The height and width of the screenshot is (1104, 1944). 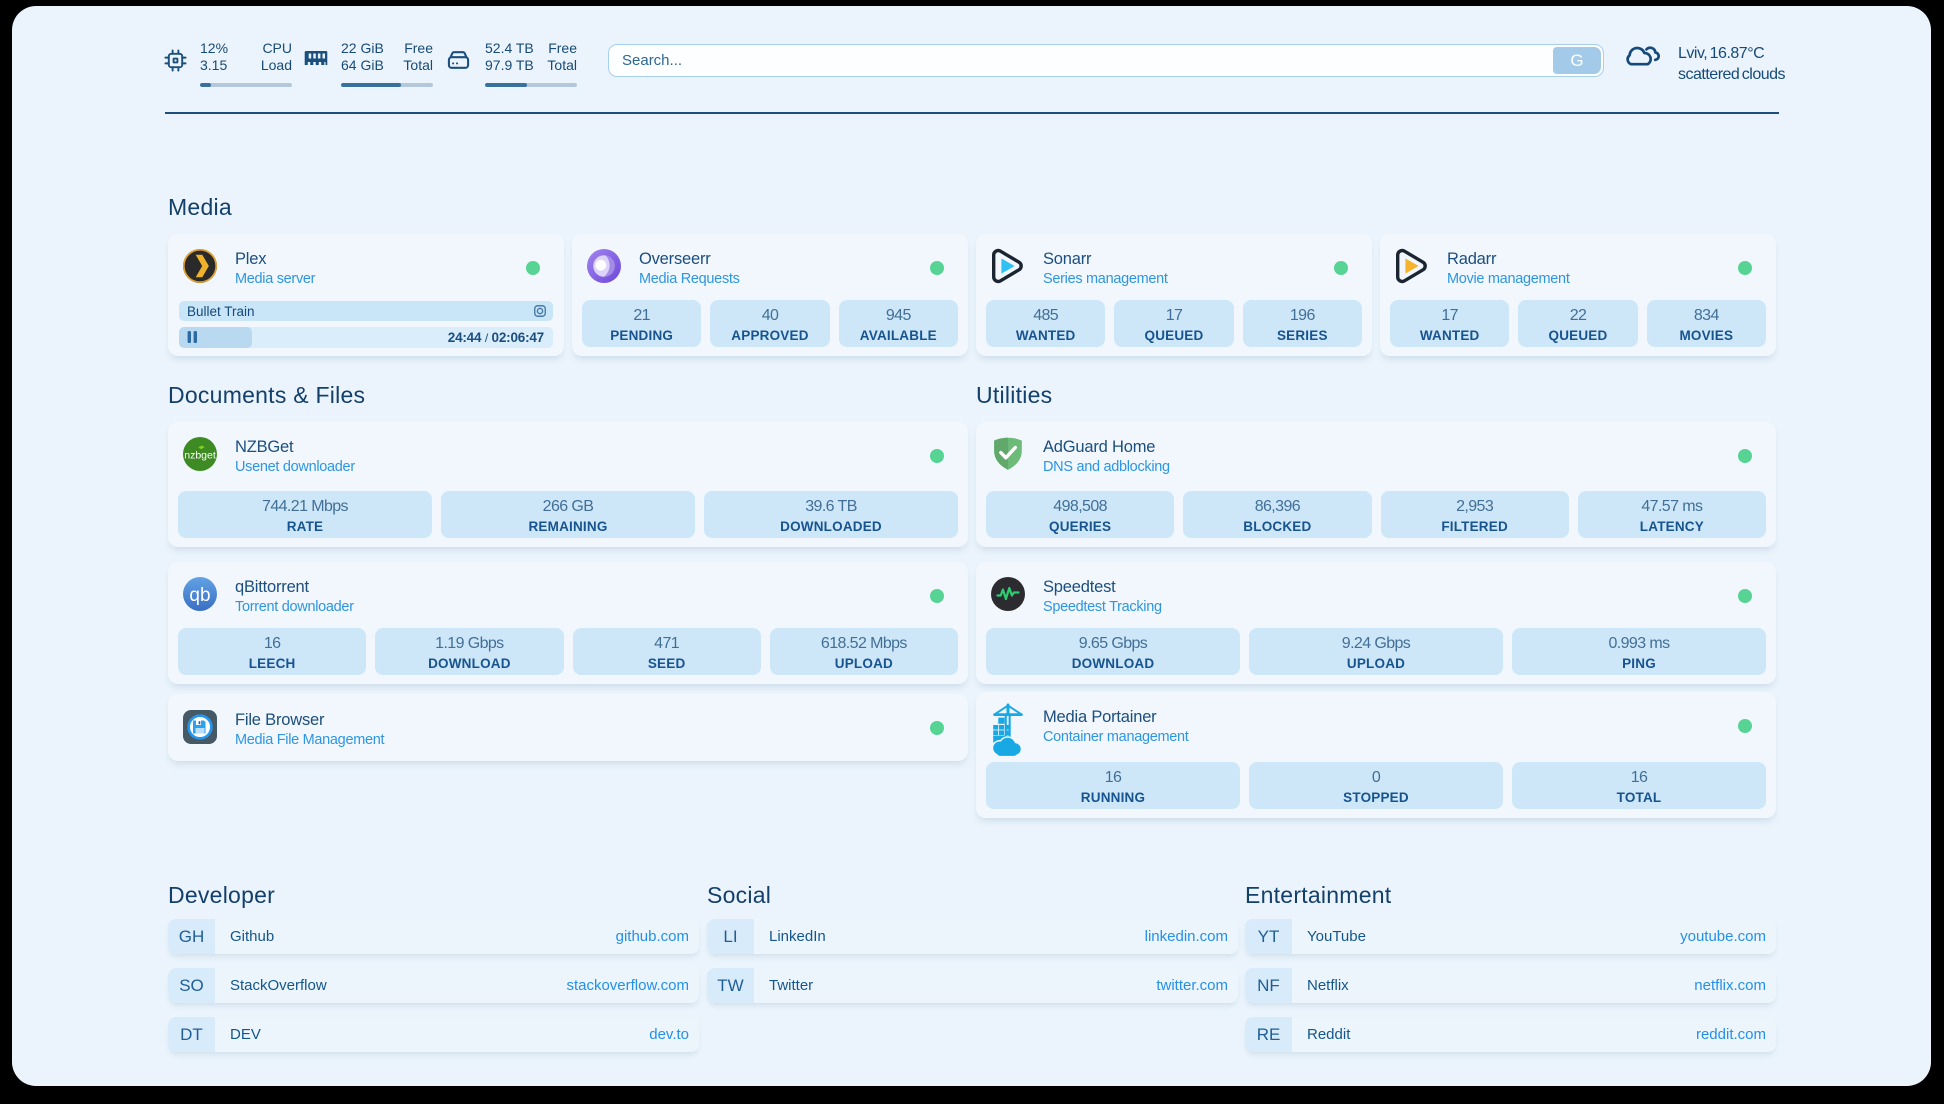 What do you see at coordinates (200, 456) in the screenshot?
I see `svg-text: nzbget` at bounding box center [200, 456].